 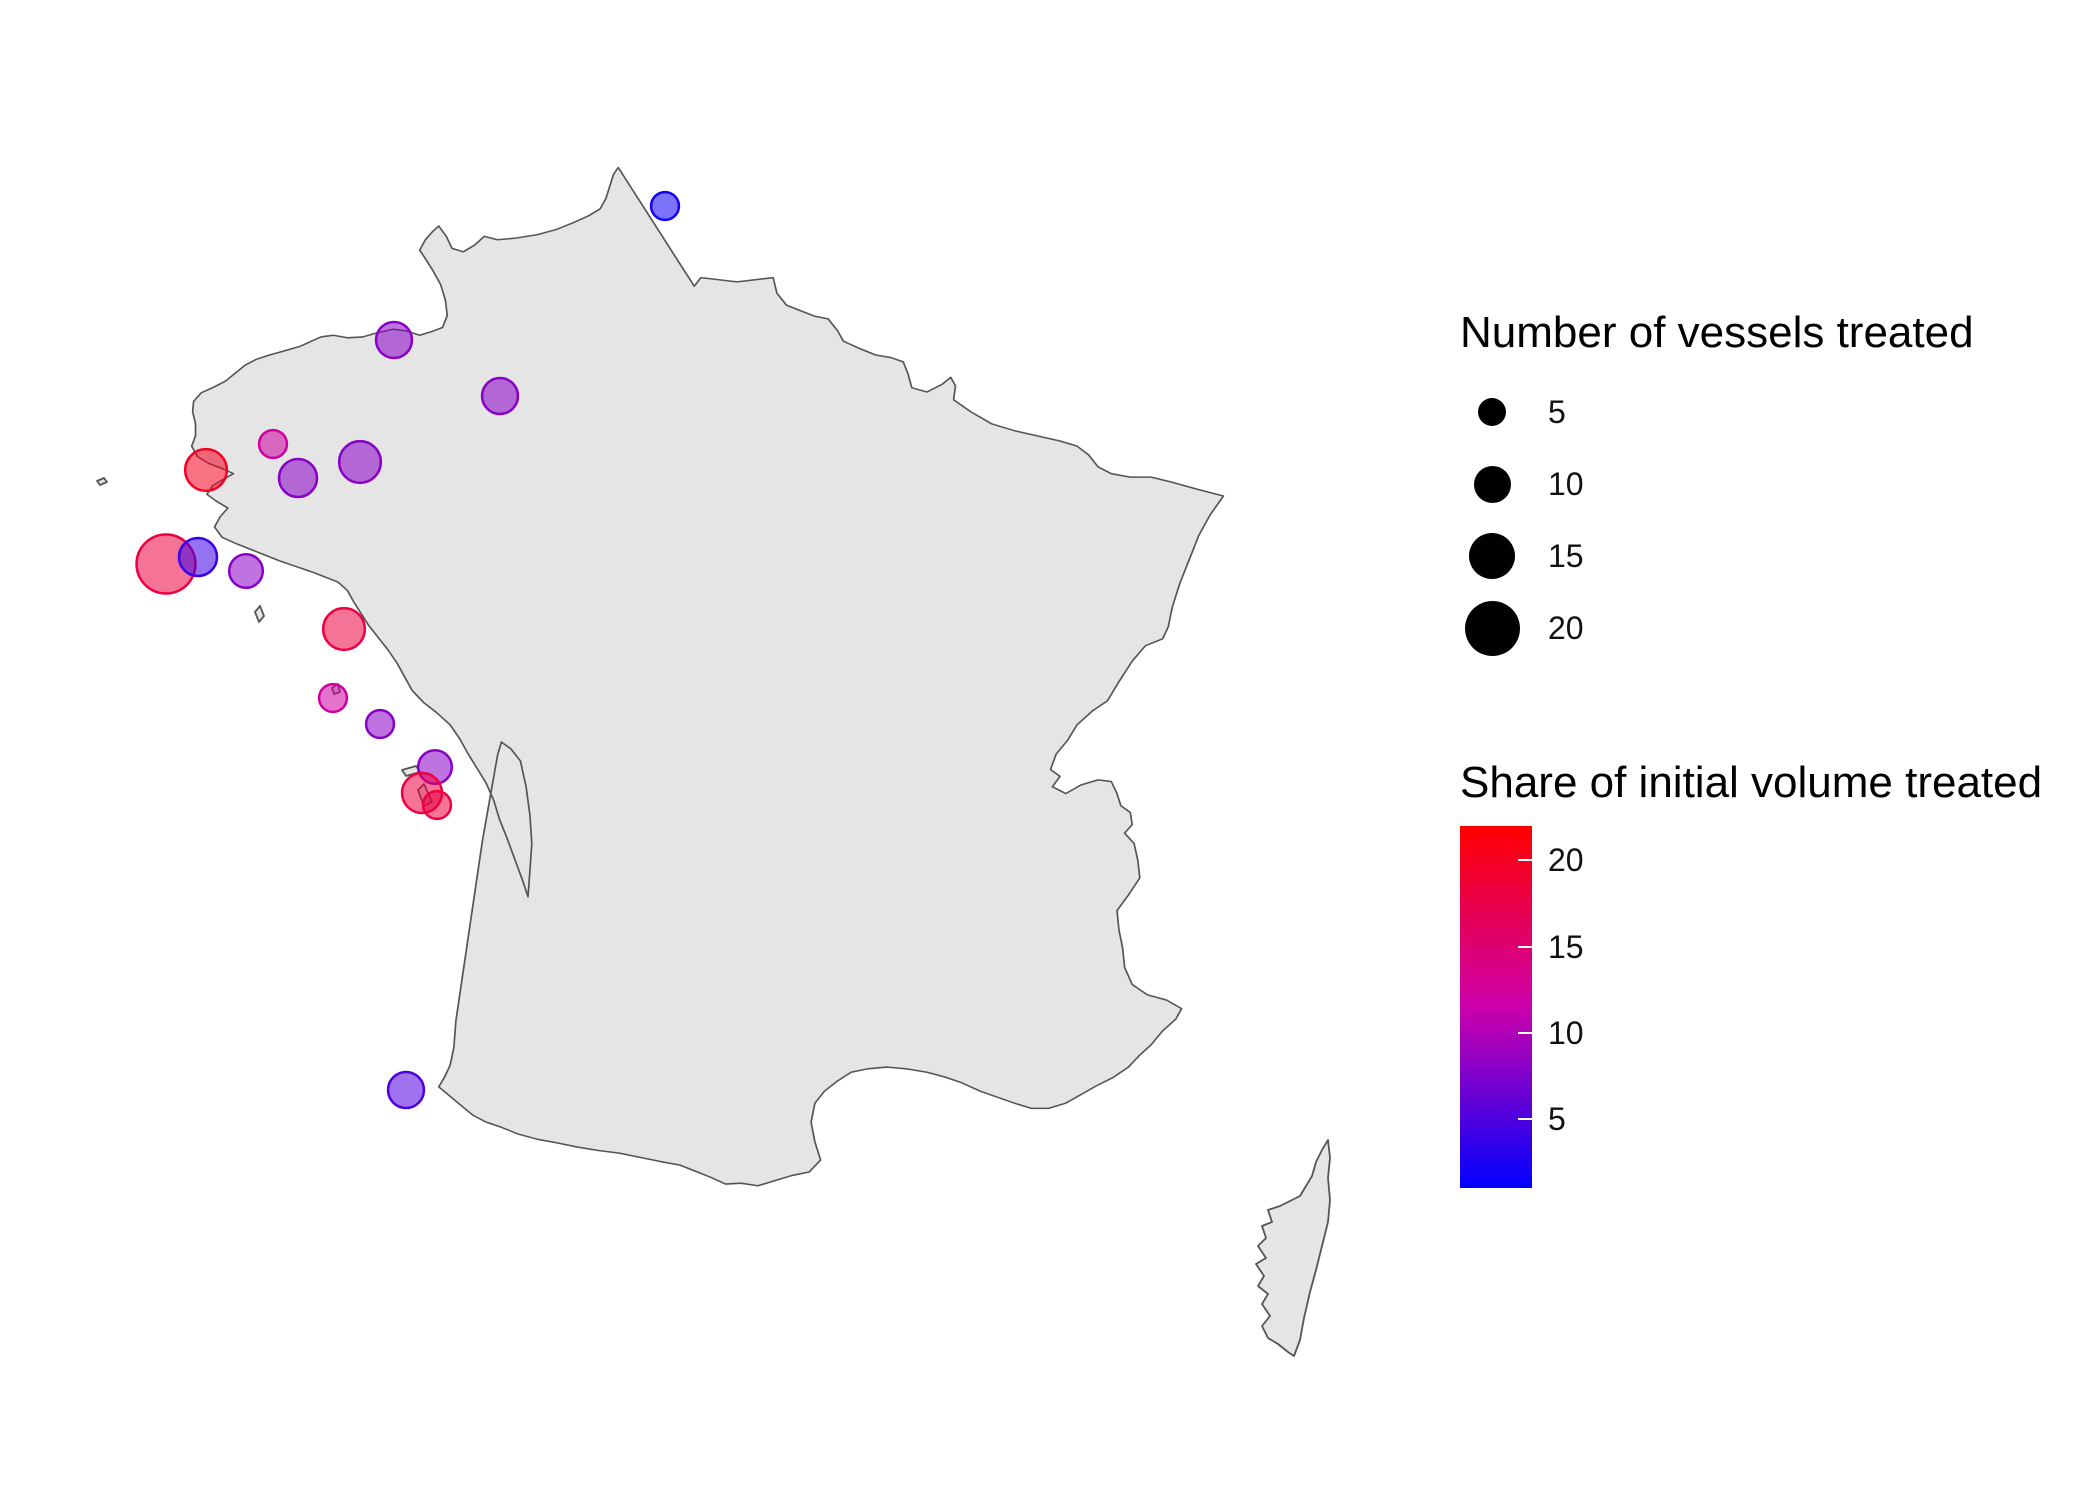 What do you see at coordinates (1566, 946) in the screenshot?
I see `color-legend-label: 15` at bounding box center [1566, 946].